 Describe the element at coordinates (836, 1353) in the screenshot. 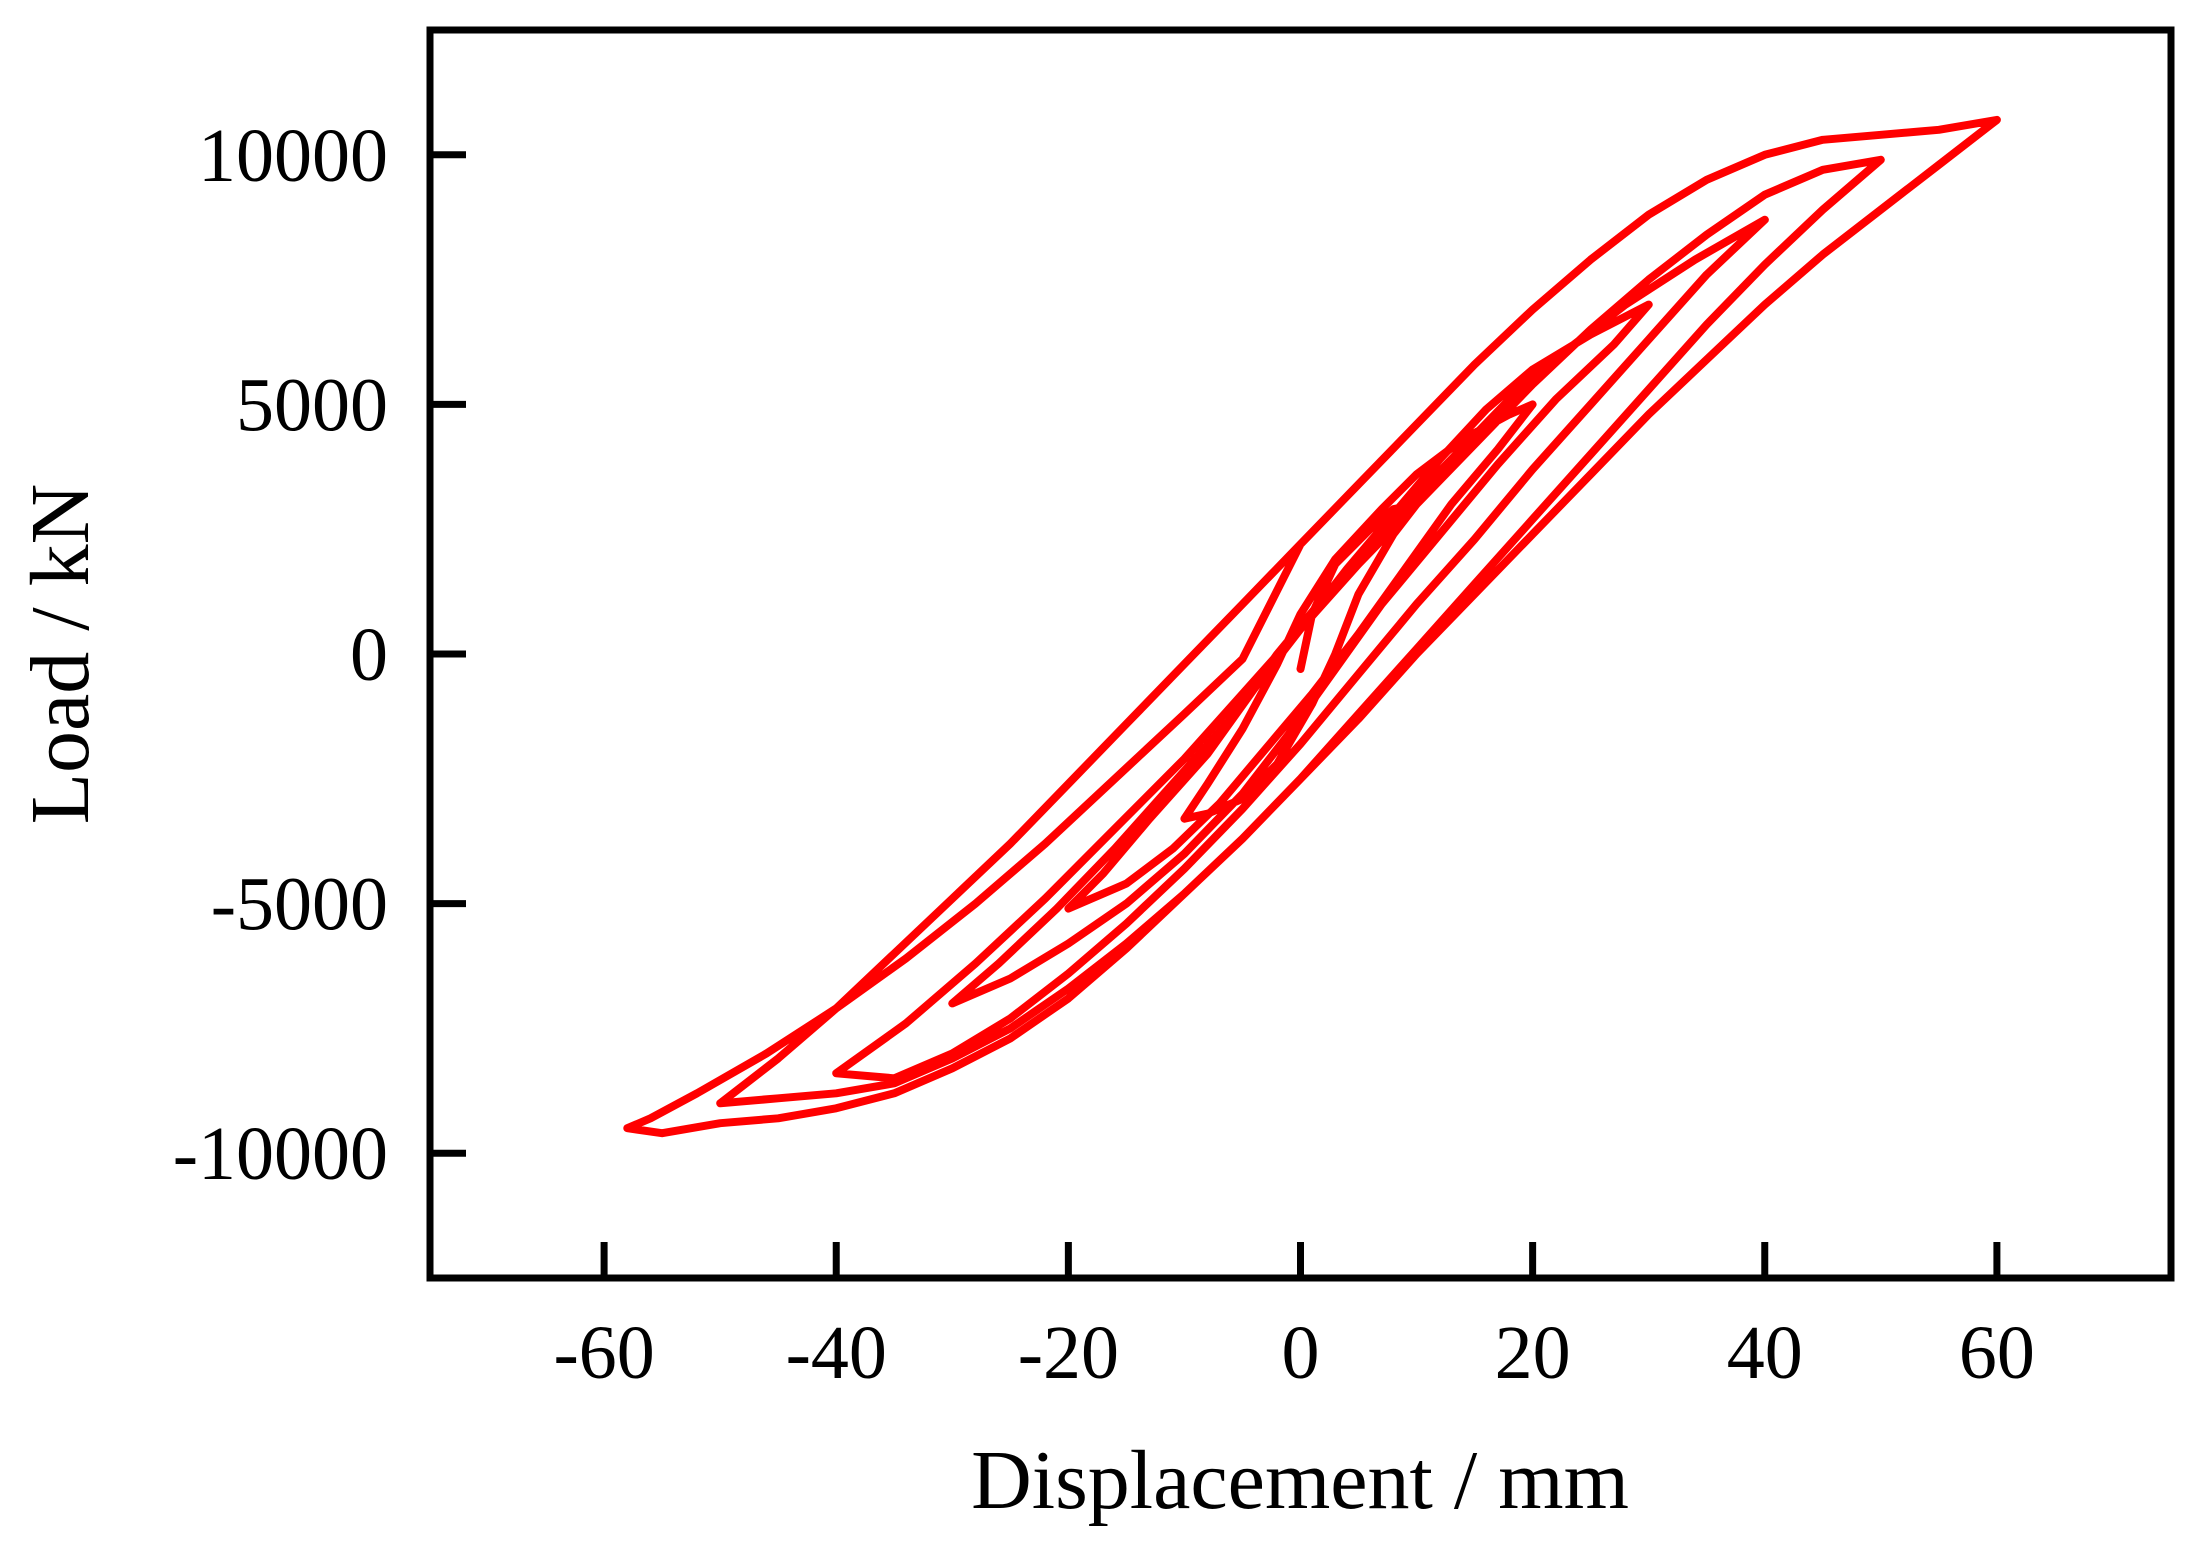

I see `x-tick-label: -40` at that location.